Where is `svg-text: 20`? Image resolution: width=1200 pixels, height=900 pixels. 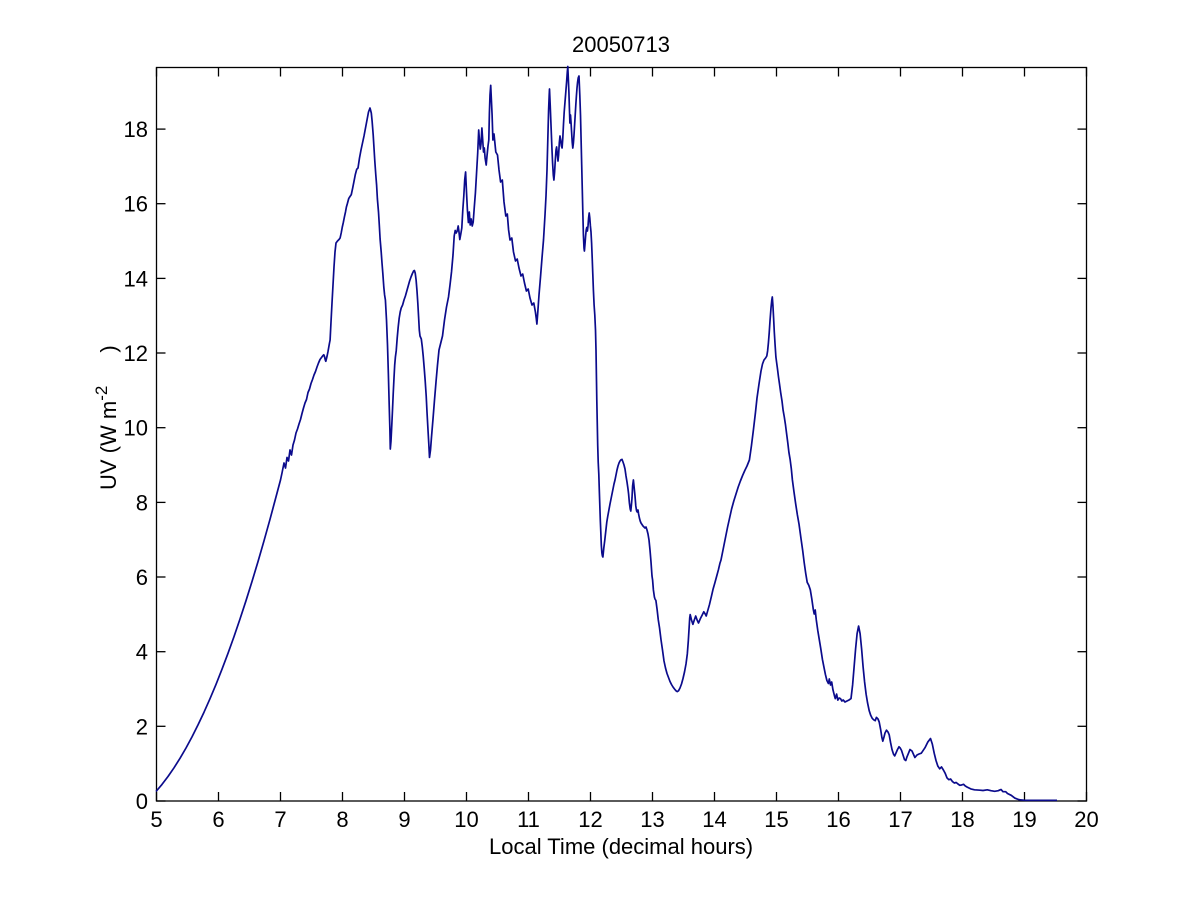
svg-text: 20 is located at coordinates (1086, 819).